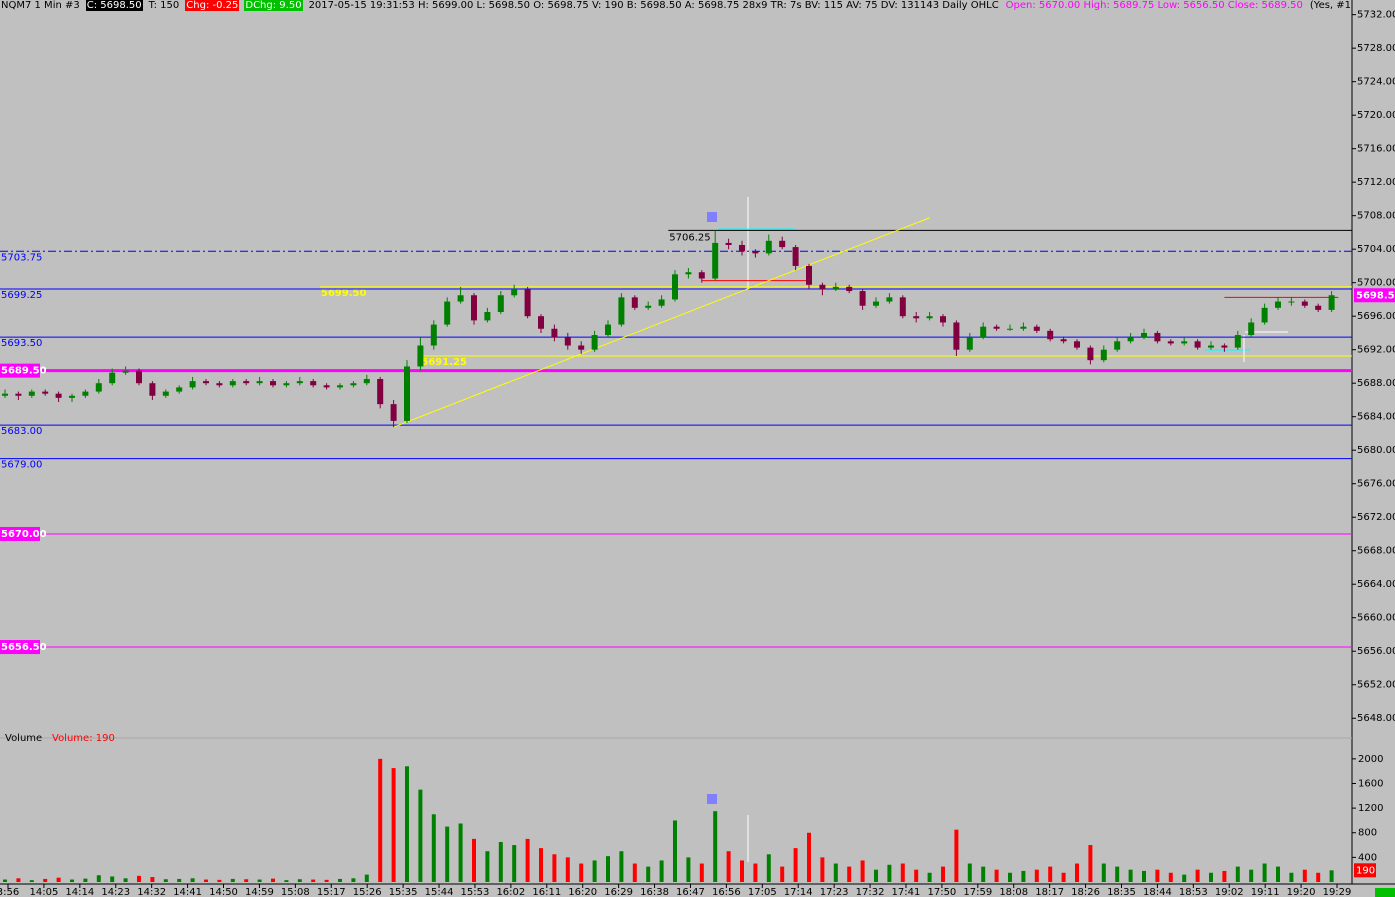 This screenshot has height=897, width=1395. Describe the element at coordinates (79, 892) in the screenshot. I see `x-tick-label: 14:14` at that location.